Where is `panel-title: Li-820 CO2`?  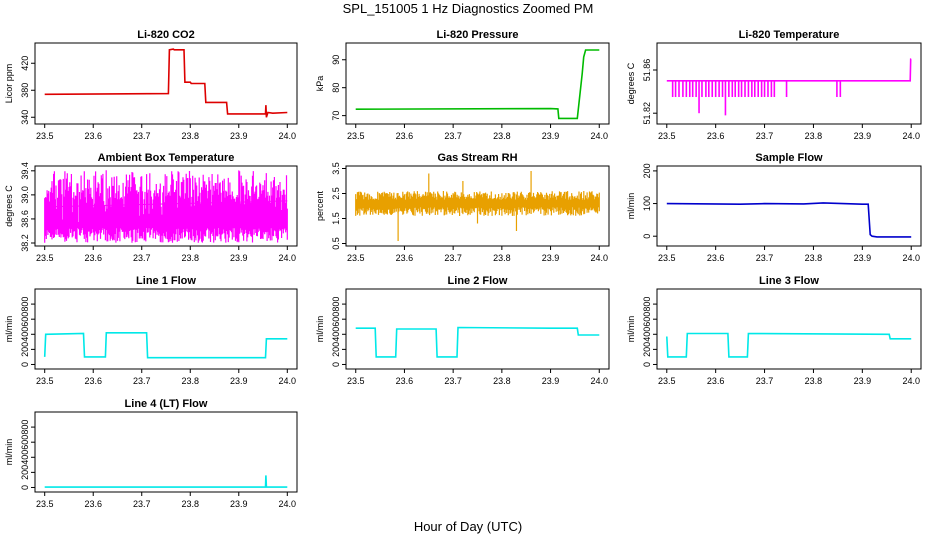
panel-title: Li-820 CO2 is located at coordinates (165, 35).